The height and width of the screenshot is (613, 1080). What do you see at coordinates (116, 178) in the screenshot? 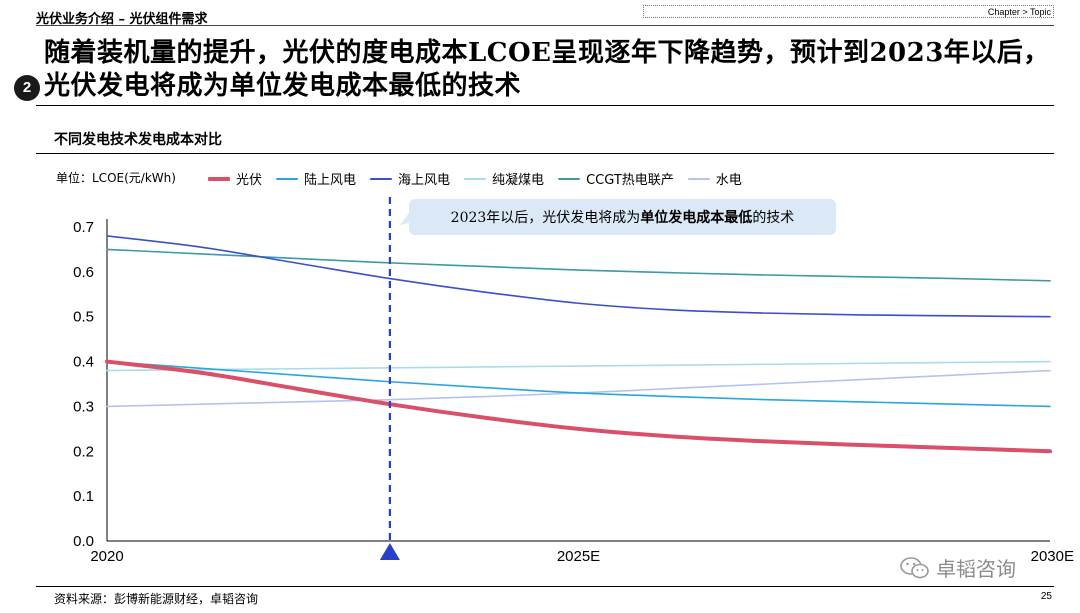
I see `y-axis-unit-label: 单位：LCOE(元/kWh)` at bounding box center [116, 178].